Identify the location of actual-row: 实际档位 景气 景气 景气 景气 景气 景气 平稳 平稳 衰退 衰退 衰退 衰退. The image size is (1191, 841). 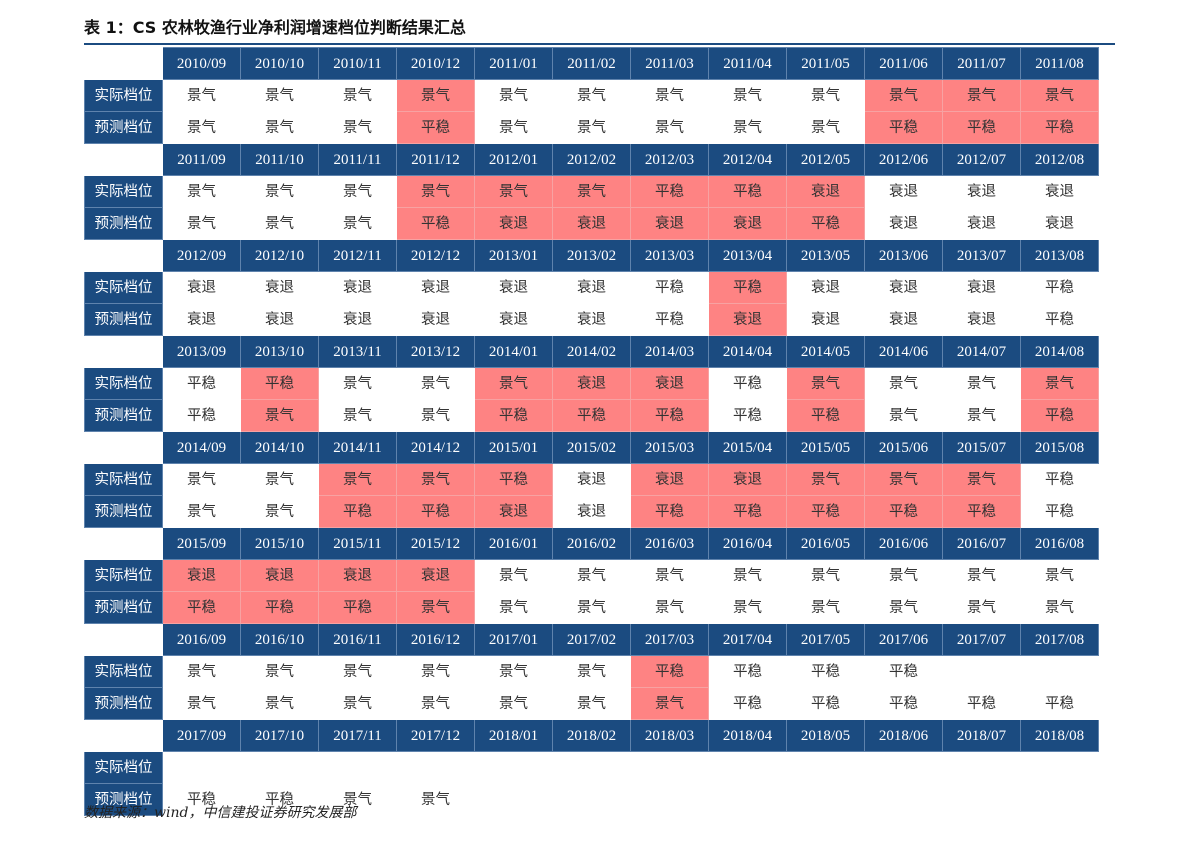
(591, 191).